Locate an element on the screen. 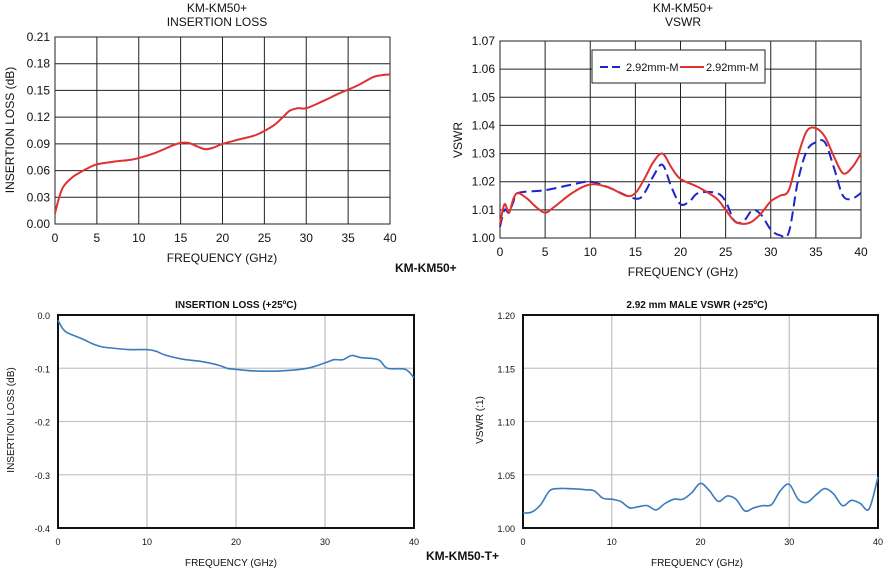 Image resolution: width=887 pixels, height=570 pixels. y-tick-label: 1.20 is located at coordinates (506, 316).